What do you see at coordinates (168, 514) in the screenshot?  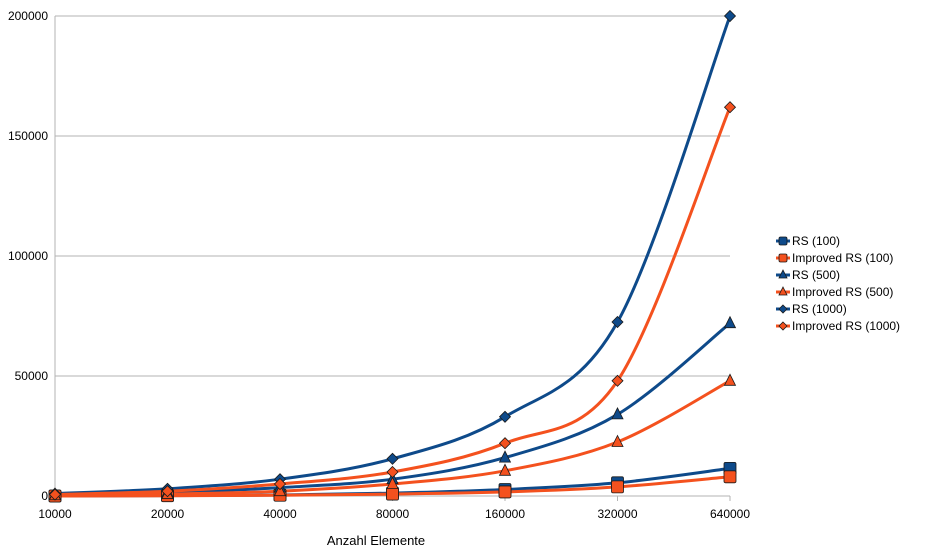 I see `x-tick-label: 20000` at bounding box center [168, 514].